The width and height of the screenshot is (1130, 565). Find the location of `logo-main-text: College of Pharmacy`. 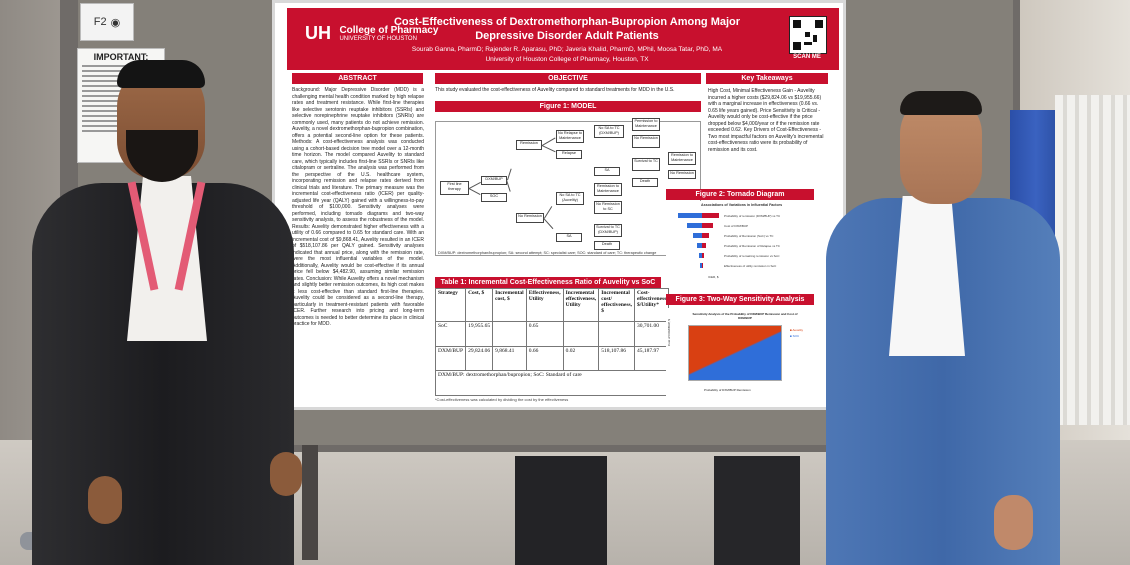

logo-main-text: College of Pharmacy is located at coordinates (389, 30).